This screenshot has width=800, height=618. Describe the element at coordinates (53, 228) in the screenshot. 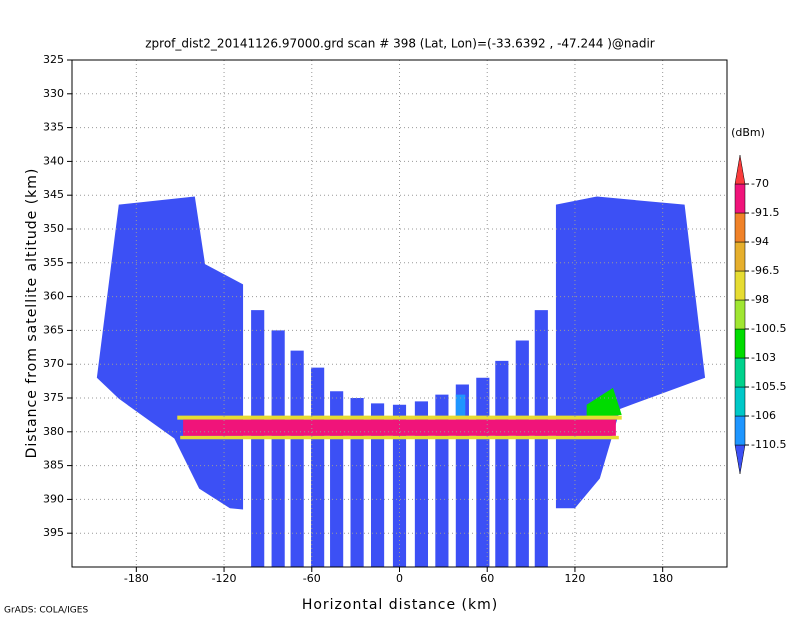

I see `y-tick-label: 350` at that location.